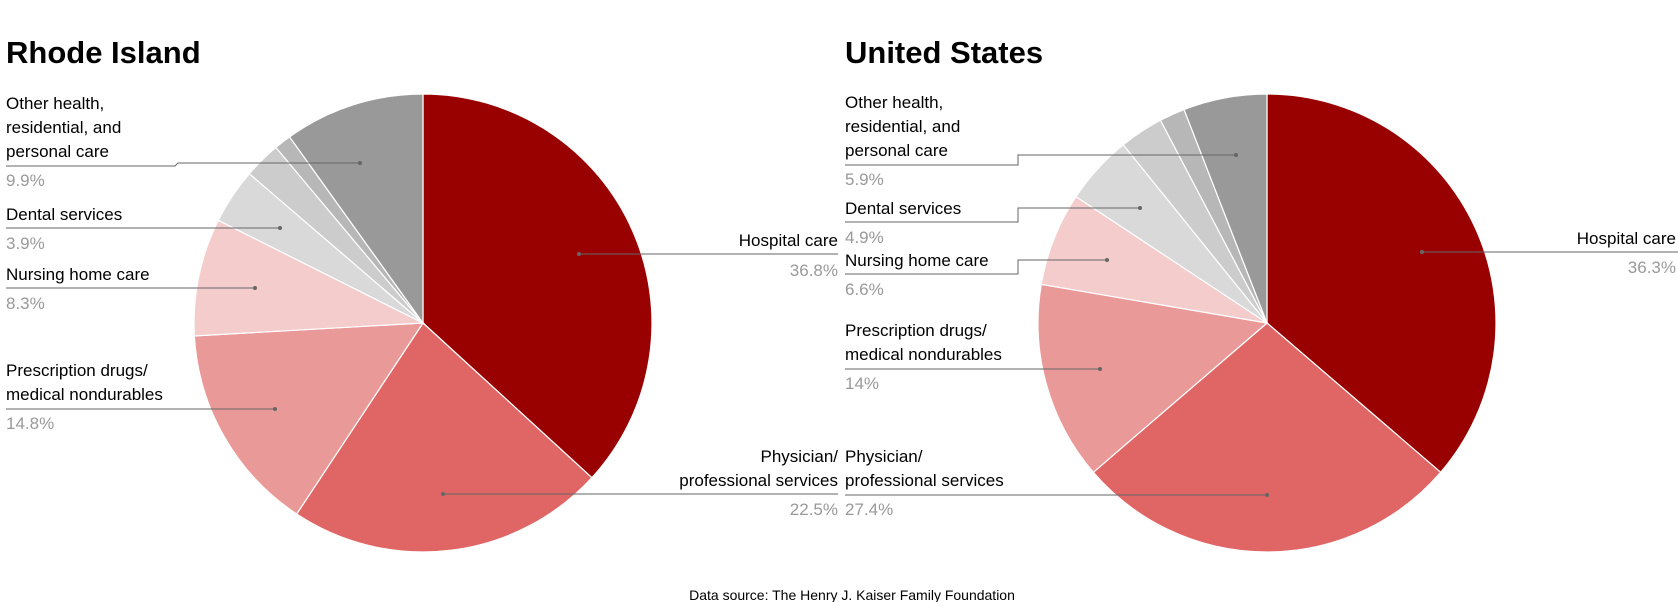 Image resolution: width=1678 pixels, height=602 pixels. Describe the element at coordinates (25, 303) in the screenshot. I see `value-ri-nursing: 8.3%` at that location.